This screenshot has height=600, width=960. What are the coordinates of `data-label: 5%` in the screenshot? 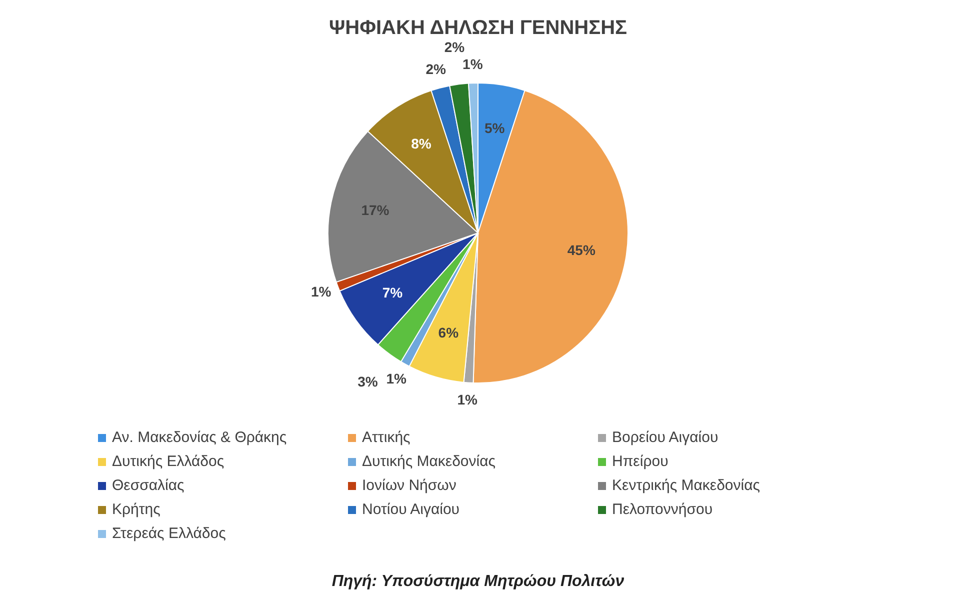 It's located at (495, 128).